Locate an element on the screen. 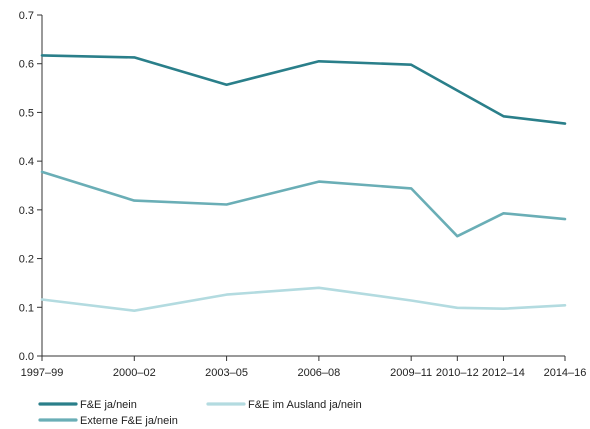 This screenshot has width=590, height=429. x-tick-label: 2009–11 is located at coordinates (411, 373).